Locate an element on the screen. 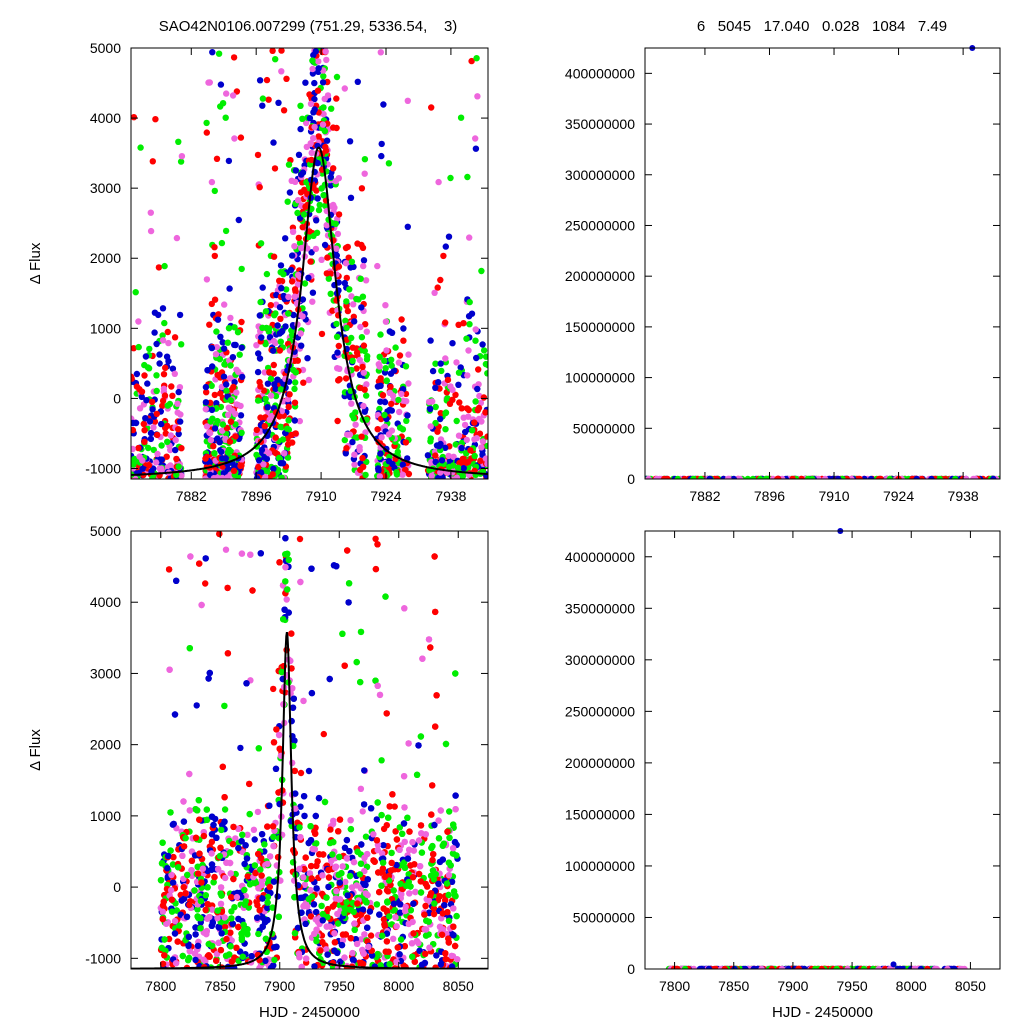 The width and height of the screenshot is (1024, 1024). y-tick-label: 250000000 is located at coordinates (600, 225).